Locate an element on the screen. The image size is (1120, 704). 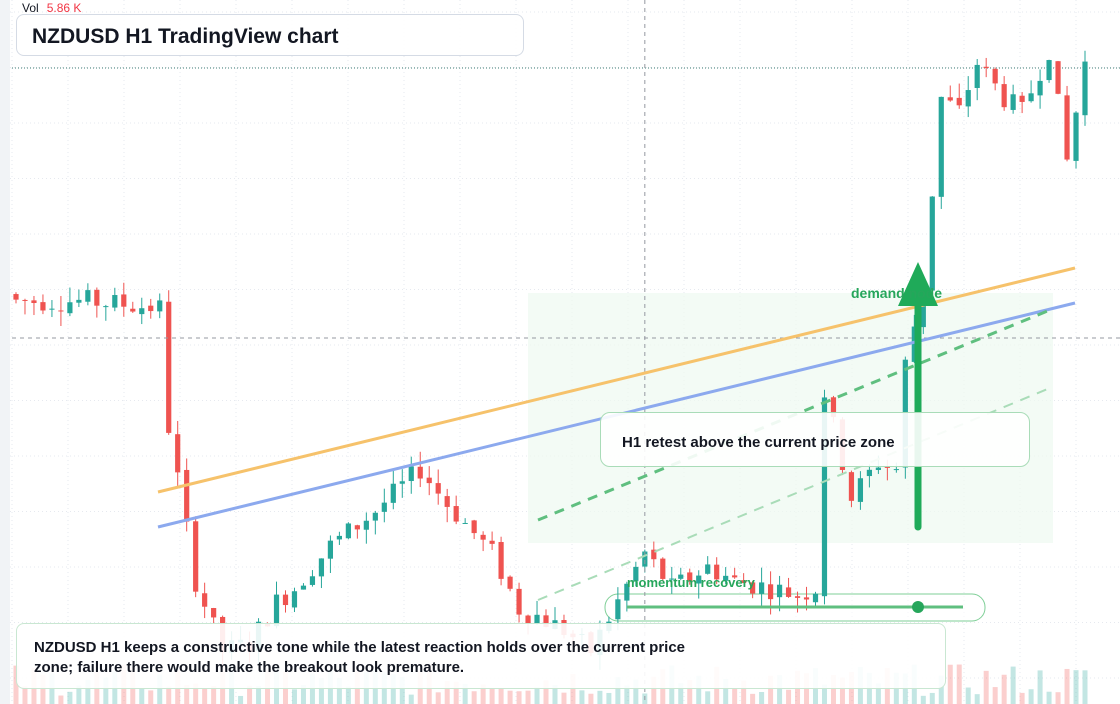
momentum-marker is located at coordinates (918, 607).